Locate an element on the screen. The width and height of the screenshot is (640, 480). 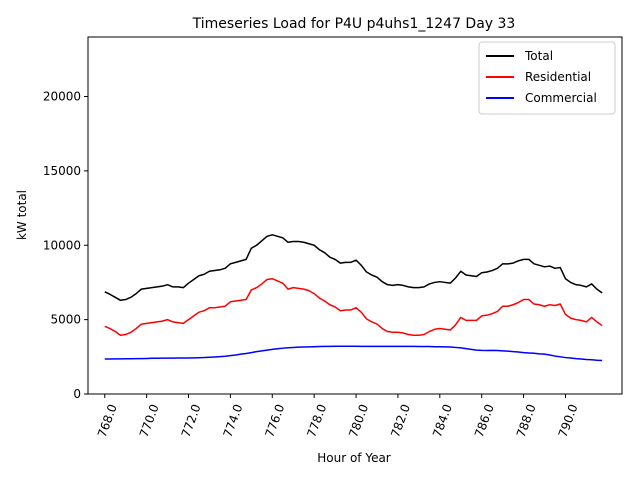
x-axis-title: Hour of Year is located at coordinates (354, 458).